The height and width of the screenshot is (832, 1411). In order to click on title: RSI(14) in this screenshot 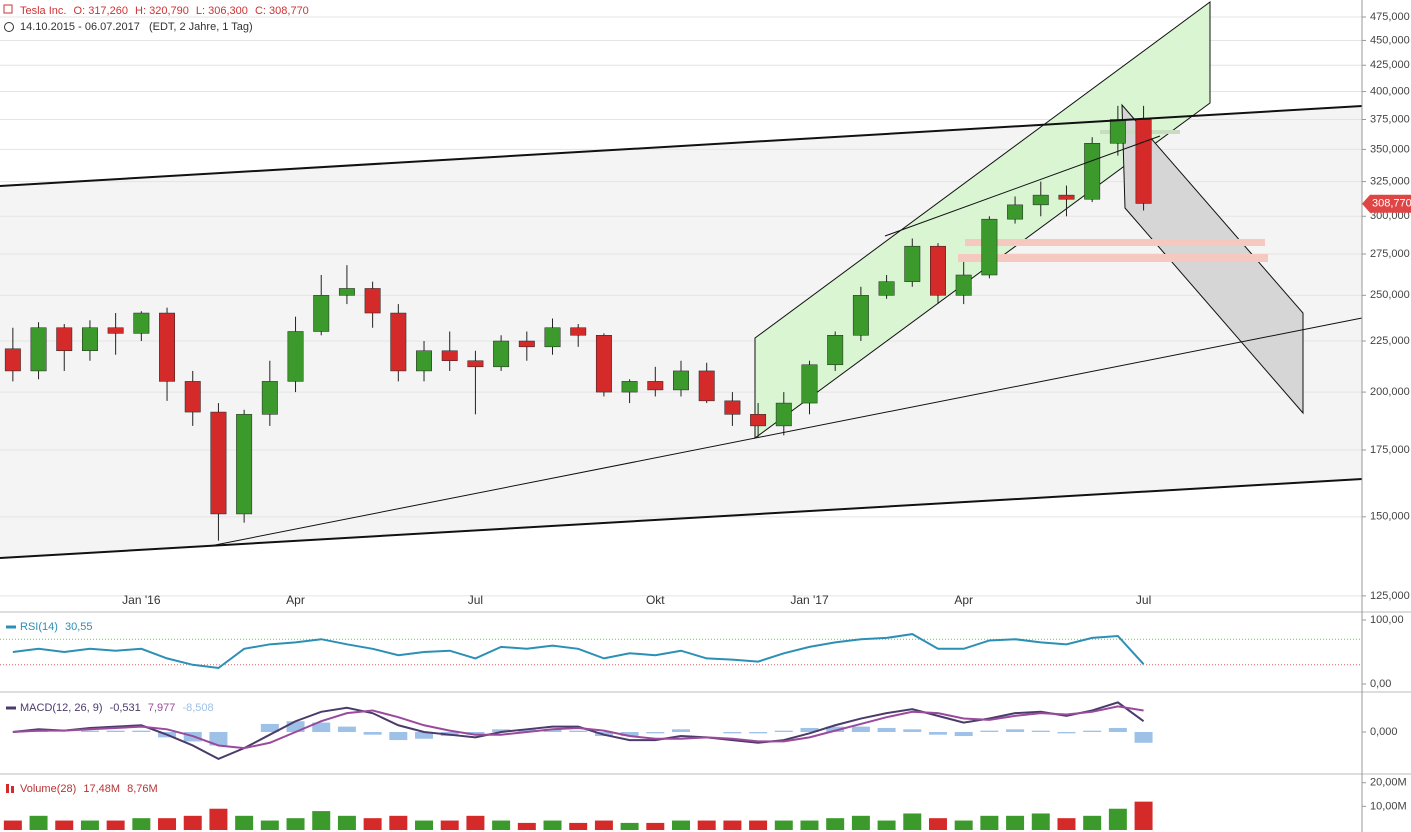, I will do `click(39, 627)`.